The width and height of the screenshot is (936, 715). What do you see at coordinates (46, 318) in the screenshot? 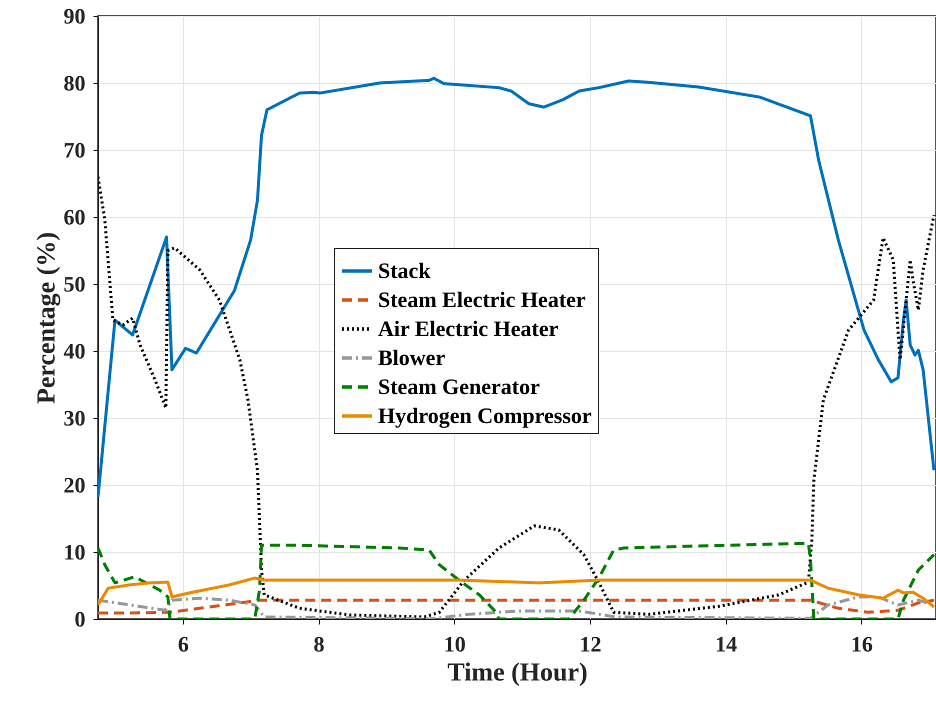
I see `y-axis-title: Percentage (%)` at bounding box center [46, 318].